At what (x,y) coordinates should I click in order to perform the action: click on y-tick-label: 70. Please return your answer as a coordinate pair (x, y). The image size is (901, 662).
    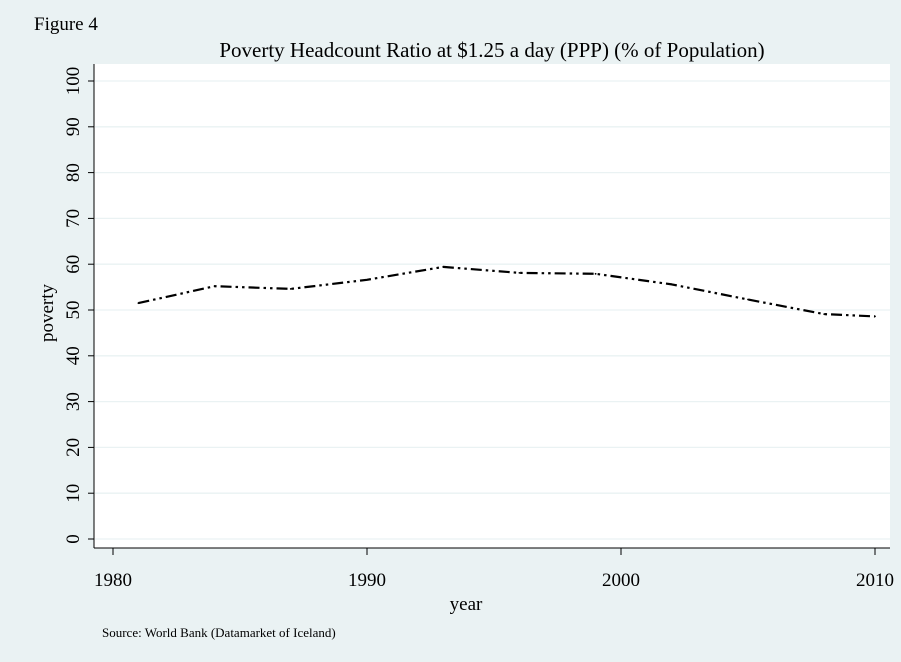
    Looking at the image, I should click on (73, 218).